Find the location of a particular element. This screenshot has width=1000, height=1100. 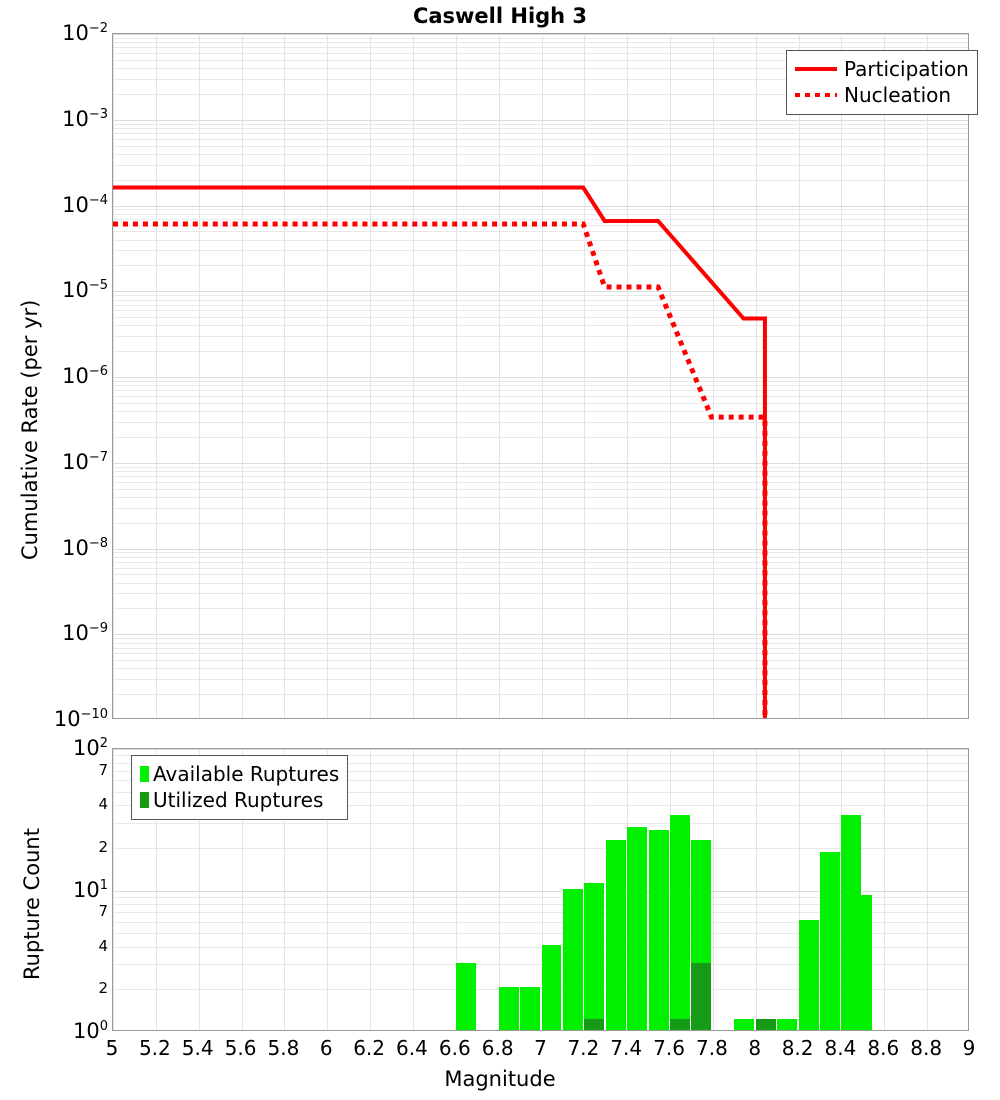

y-tick-label: 10⁻² is located at coordinates (85, 33).